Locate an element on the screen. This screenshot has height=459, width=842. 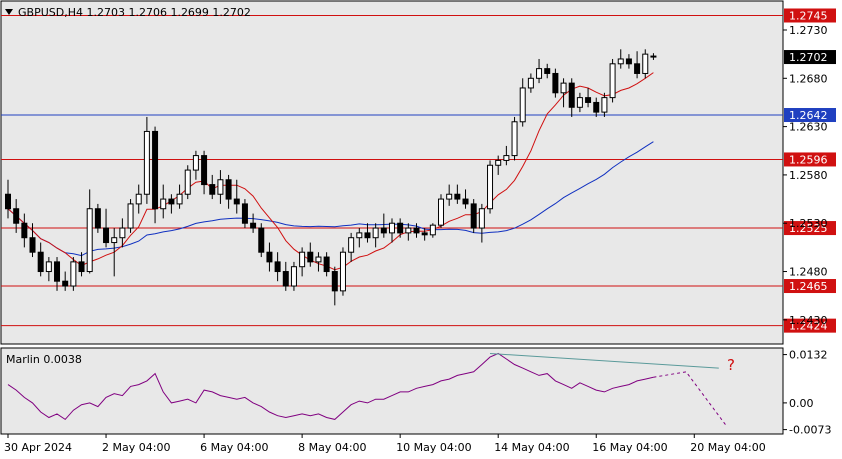
symbol-info: GBPUSD,H4 1.2703 1.2706 1.2699 1.2702 is located at coordinates (134, 12).